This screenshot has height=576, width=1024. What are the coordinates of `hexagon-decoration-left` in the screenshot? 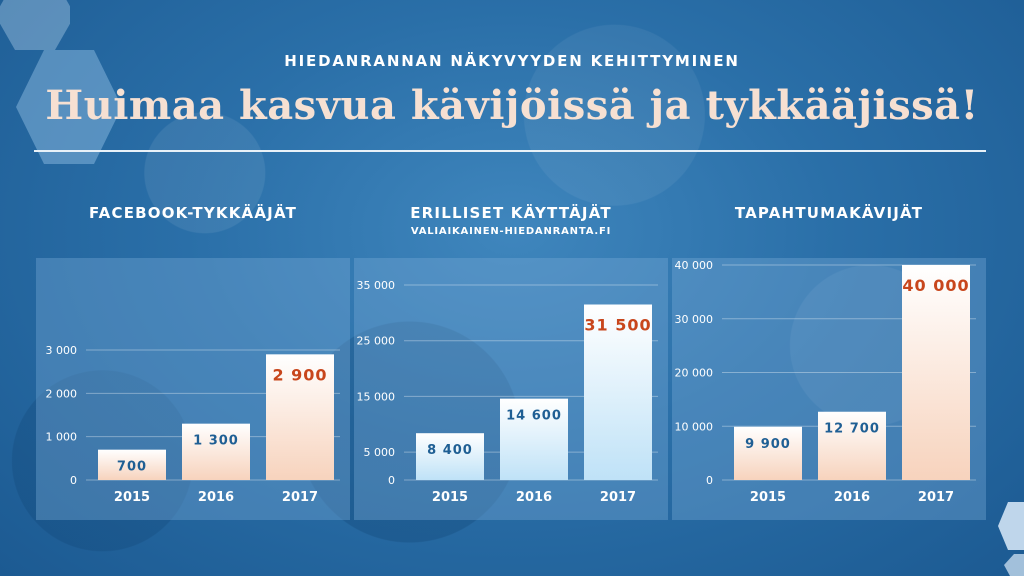 It's located at (69, 107).